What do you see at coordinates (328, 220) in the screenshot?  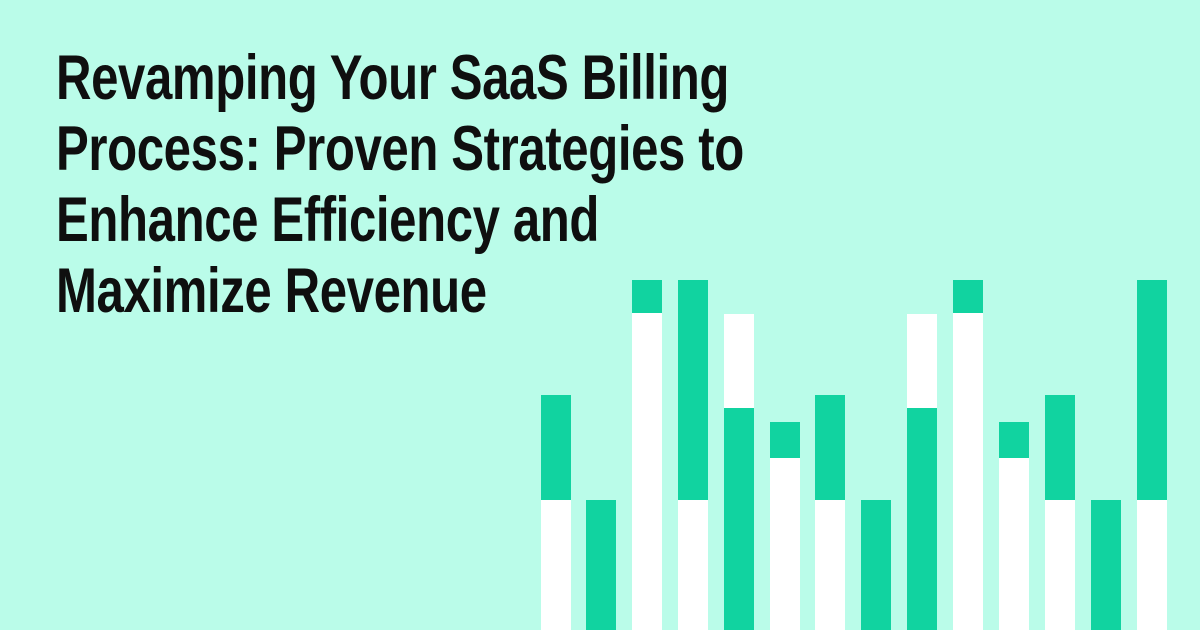 I see `title-line-3: Enhance Efficiency and` at bounding box center [328, 220].